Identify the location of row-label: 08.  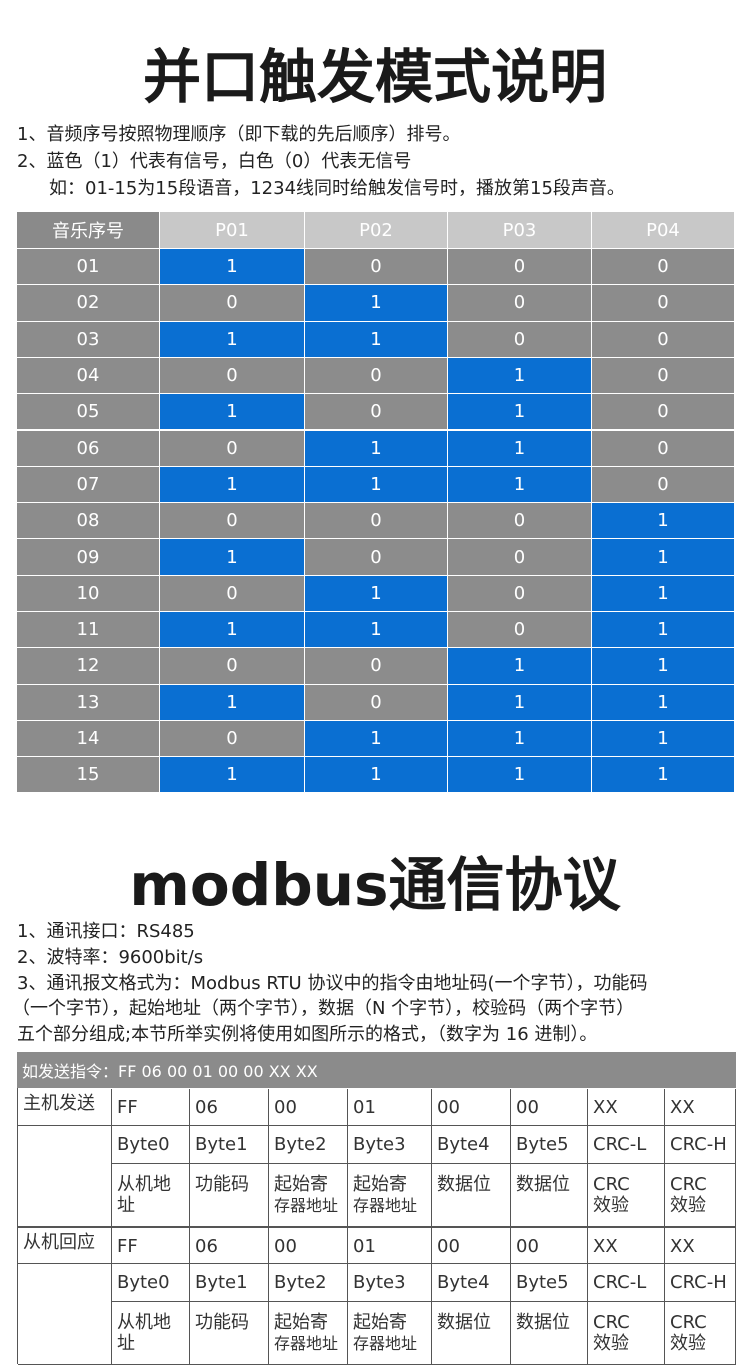
(88, 521).